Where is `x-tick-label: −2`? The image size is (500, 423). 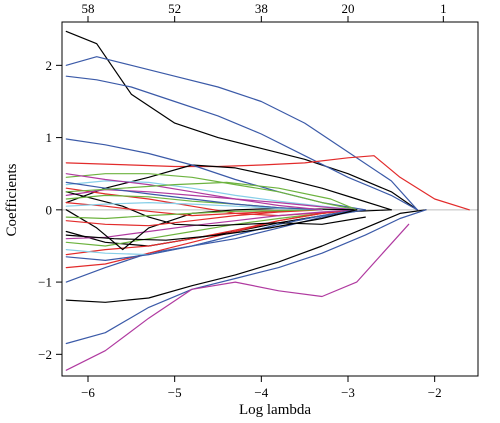
x-tick-label: −2 is located at coordinates (435, 392).